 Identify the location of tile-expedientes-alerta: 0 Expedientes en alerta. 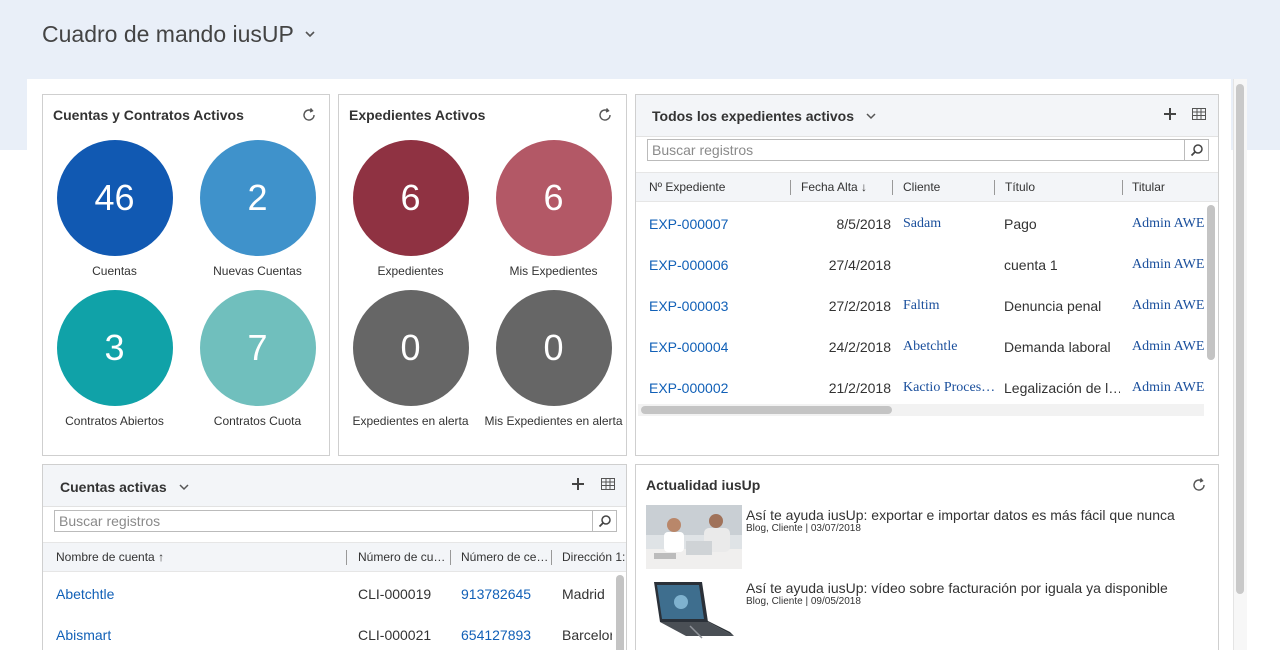
(410, 359).